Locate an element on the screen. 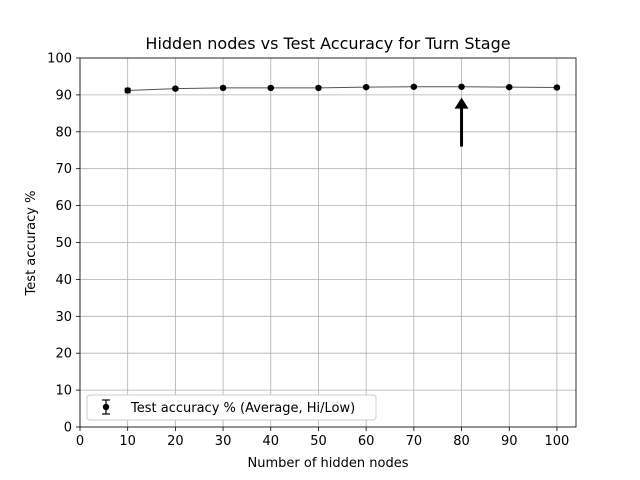 The image size is (640, 480). y-tick-label: 20 is located at coordinates (63, 354).